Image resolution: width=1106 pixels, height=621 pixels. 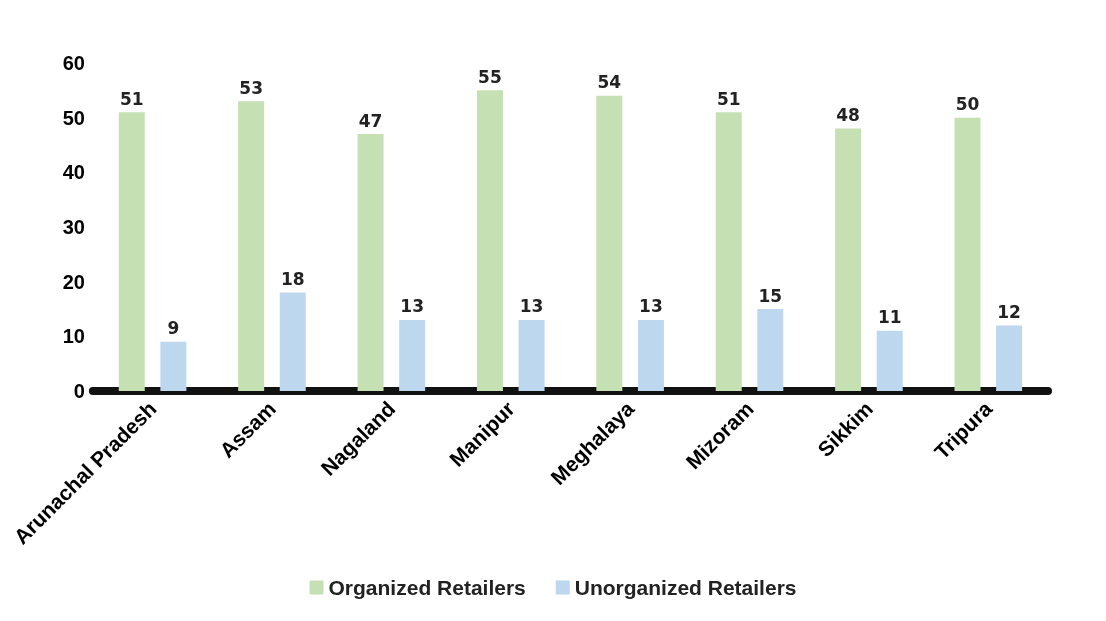 What do you see at coordinates (73, 227) in the screenshot?
I see `y-tick-label: 30` at bounding box center [73, 227].